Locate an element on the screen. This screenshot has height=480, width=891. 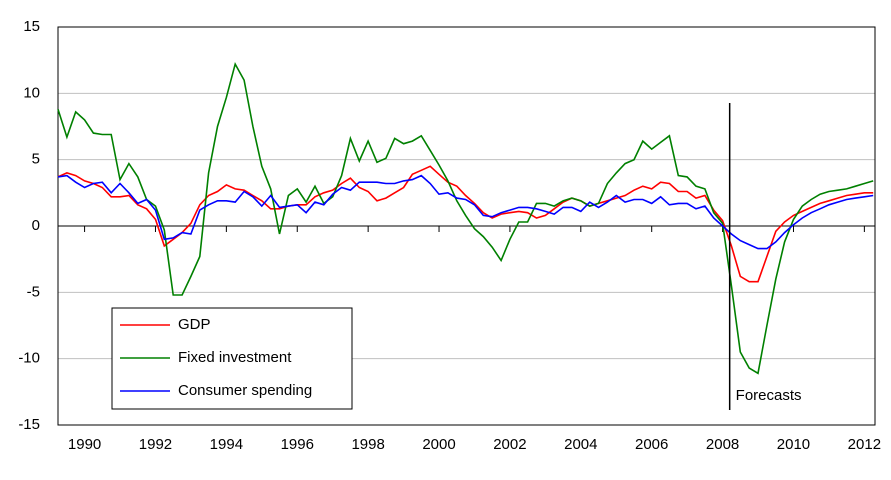
y-tick-label: 10 is located at coordinates (31, 92).